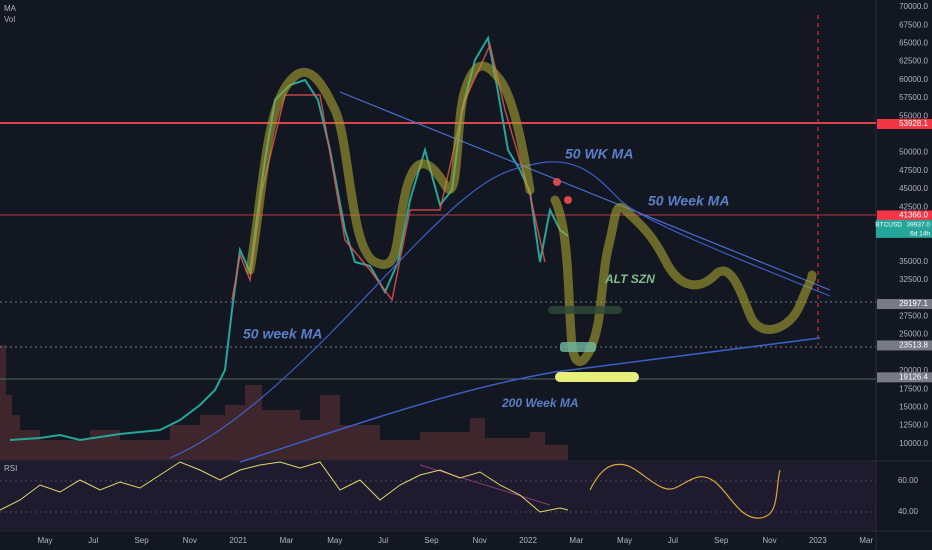  I want to click on price-tag-label: 53928.1, so click(913, 123).